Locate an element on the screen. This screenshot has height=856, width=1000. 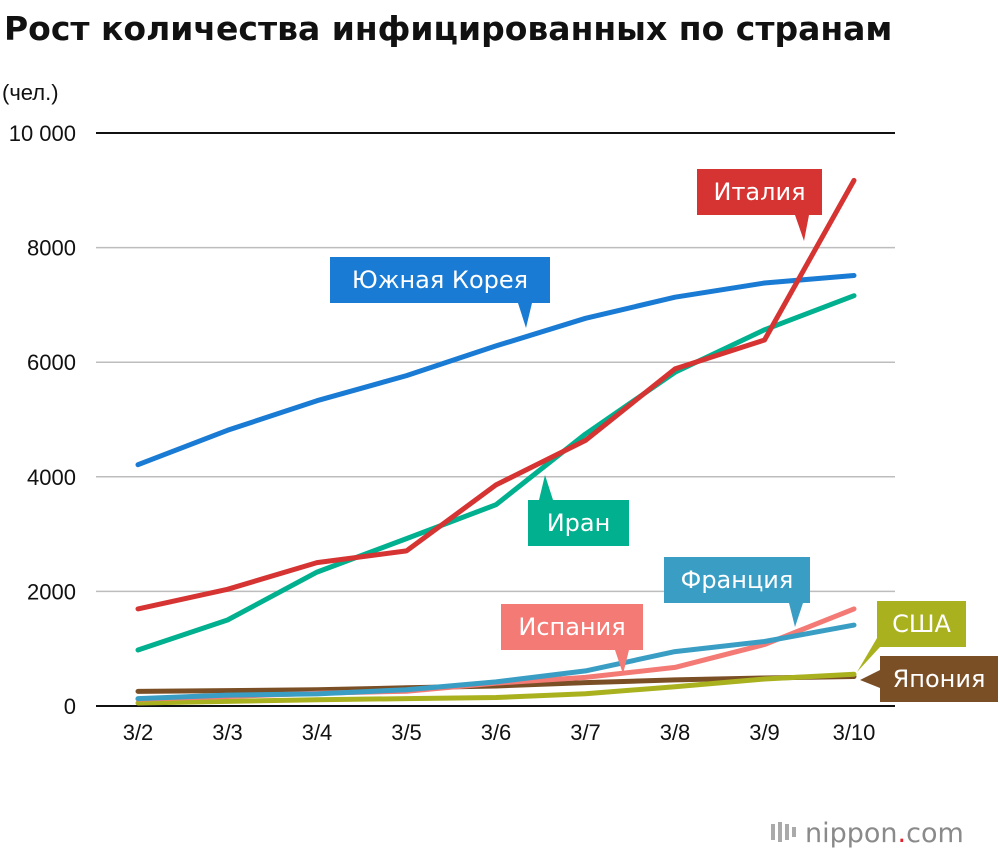
y-tick-label: 4000 is located at coordinates (51, 477).